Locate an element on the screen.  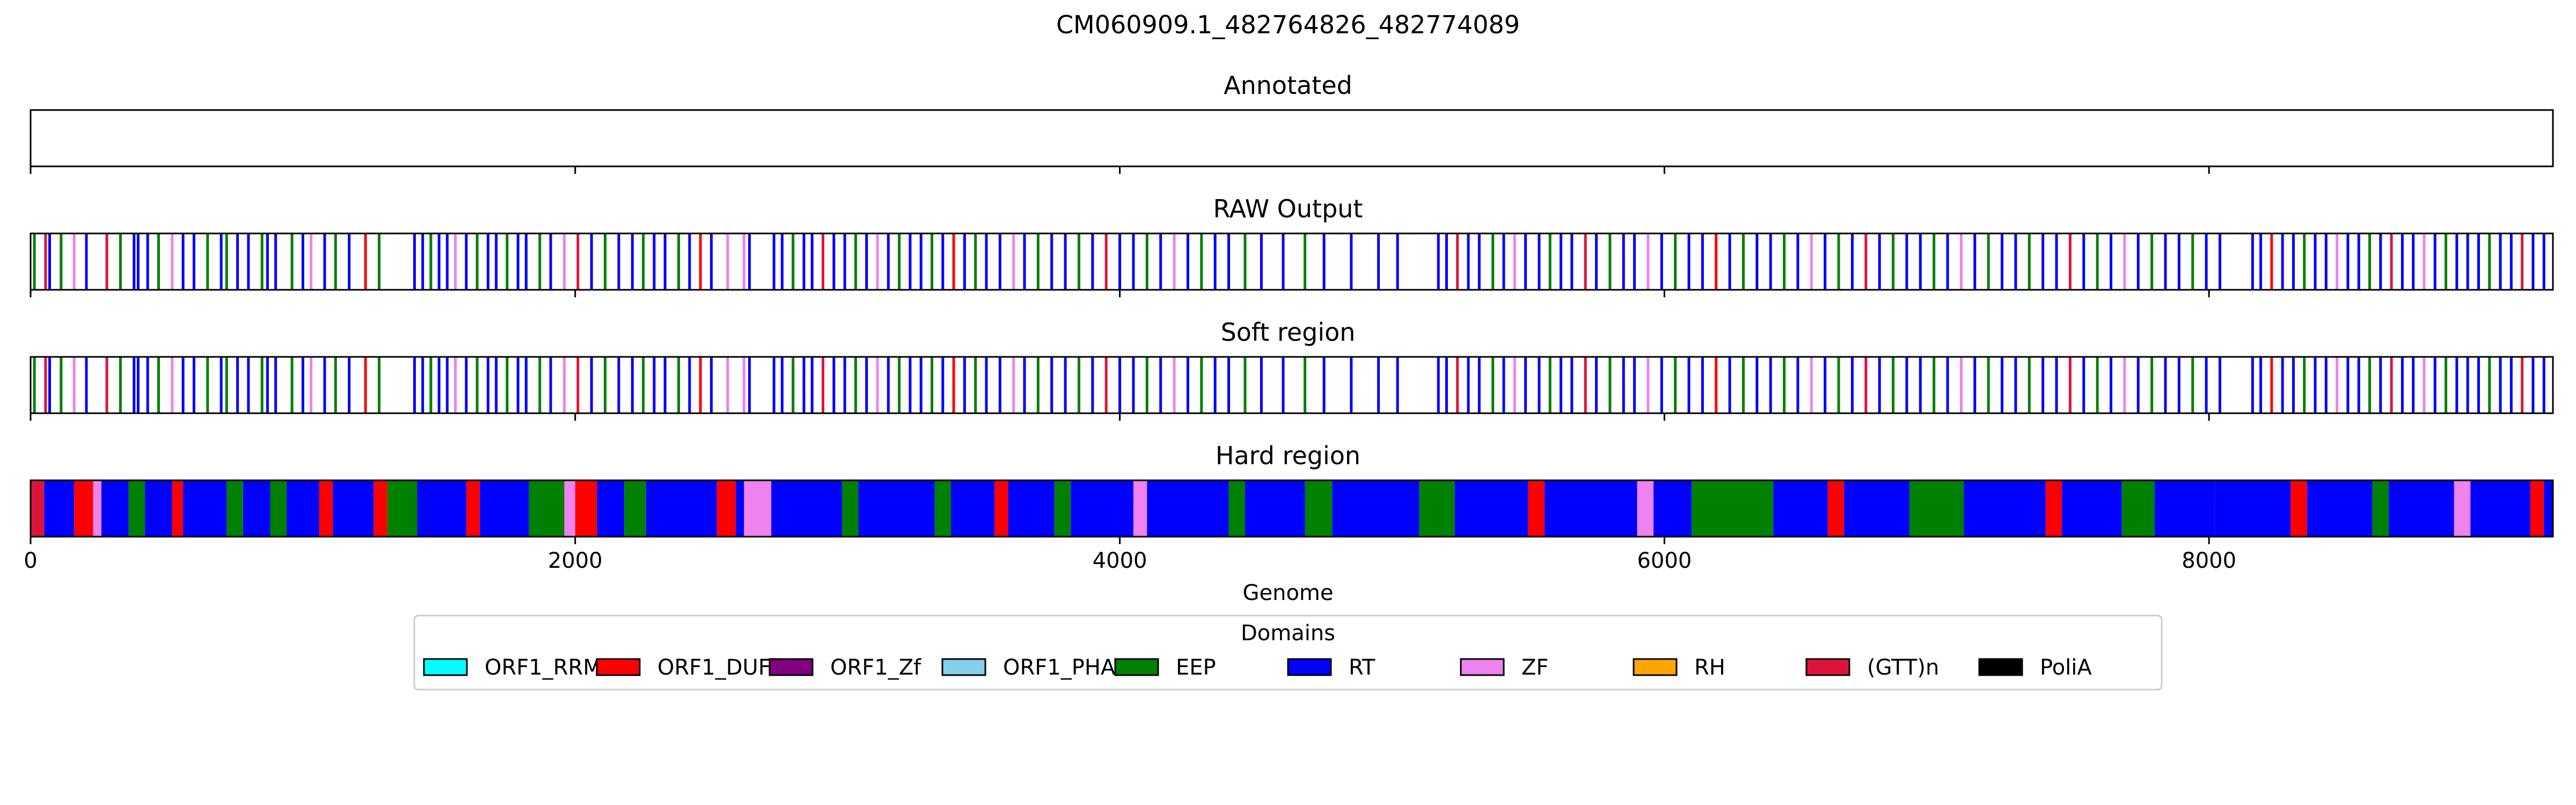
track-title-raw-output: RAW Output is located at coordinates (1288, 208).